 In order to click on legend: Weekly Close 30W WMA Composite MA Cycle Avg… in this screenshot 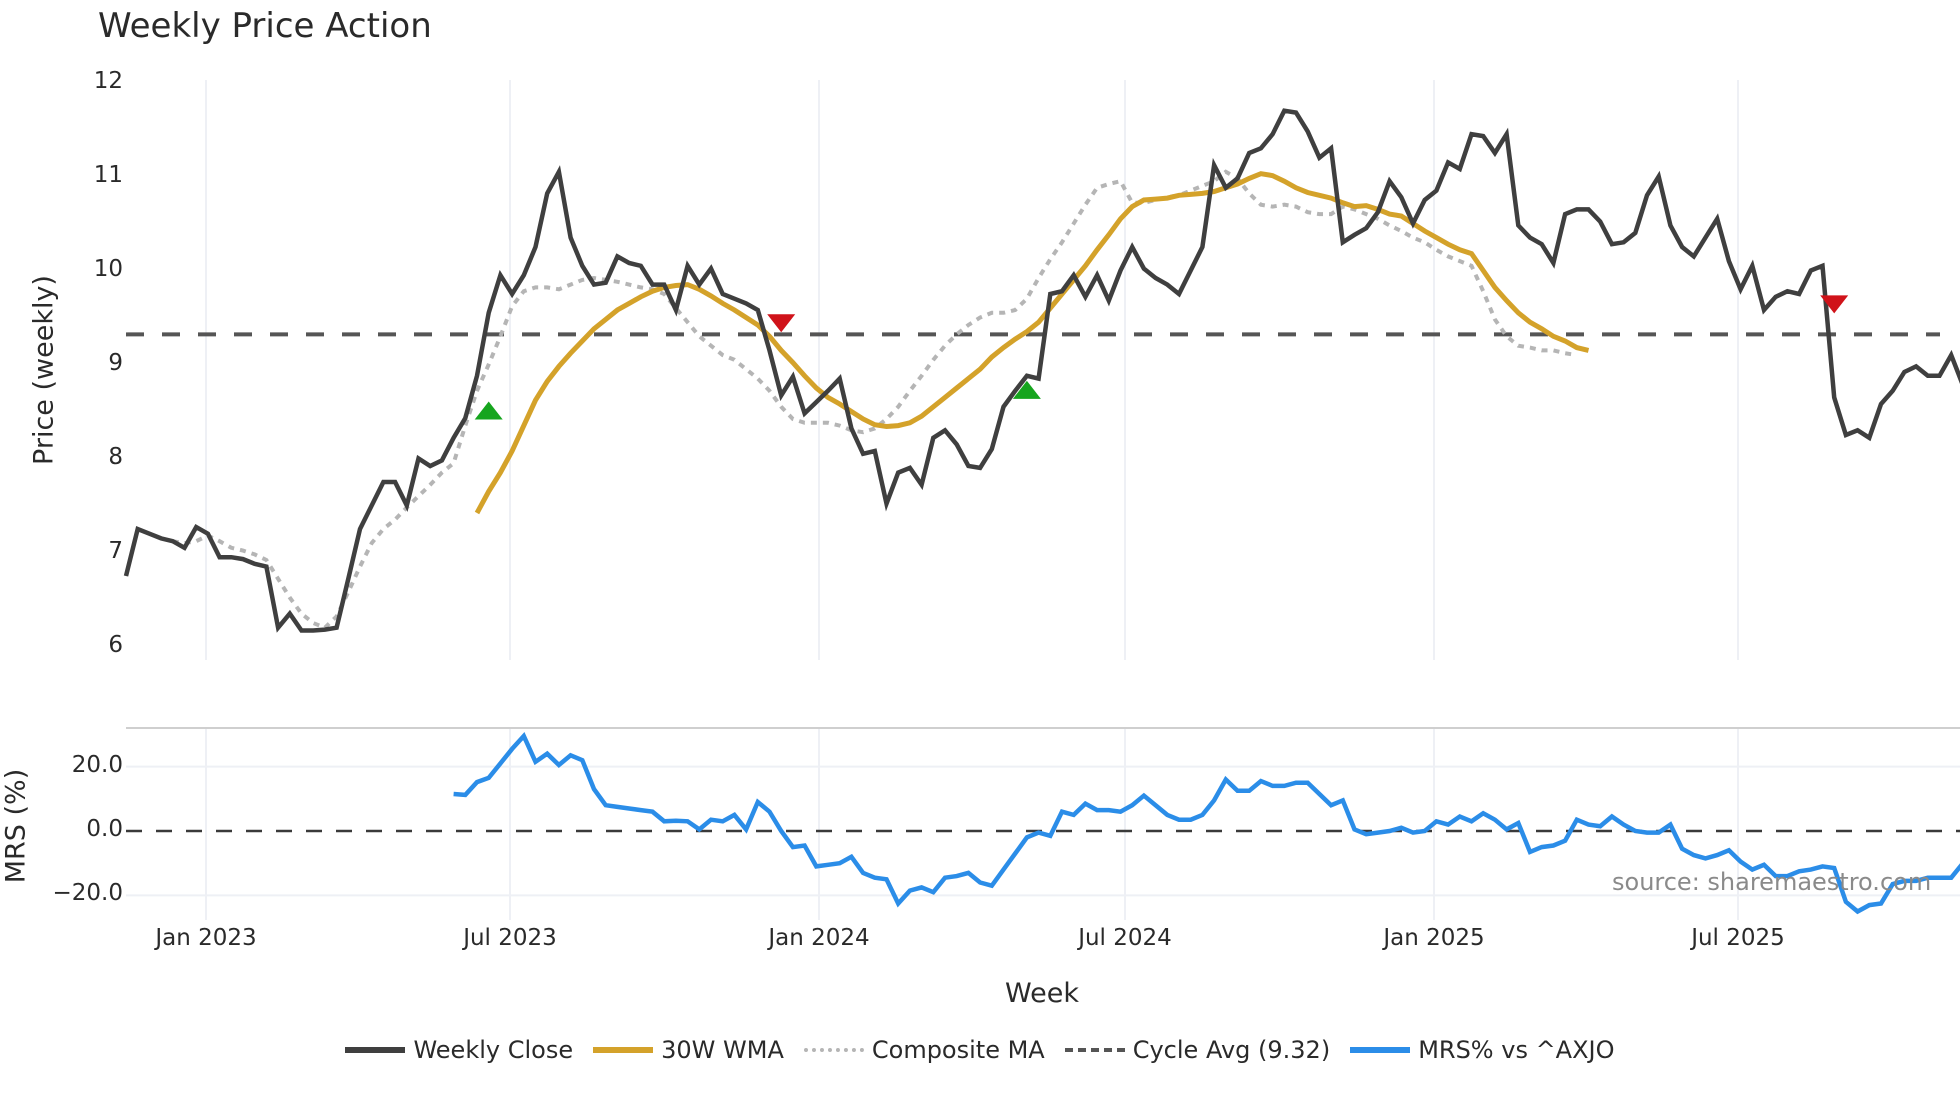, I will do `click(980, 1050)`.